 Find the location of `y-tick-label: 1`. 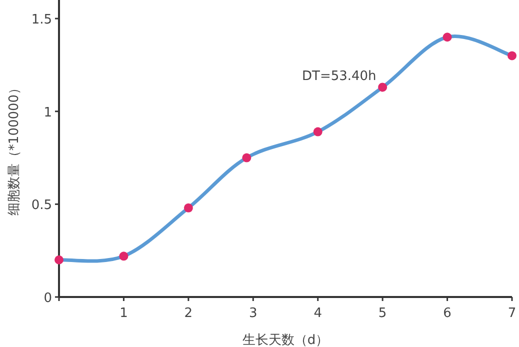

y-tick-label: 1 is located at coordinates (48, 112).